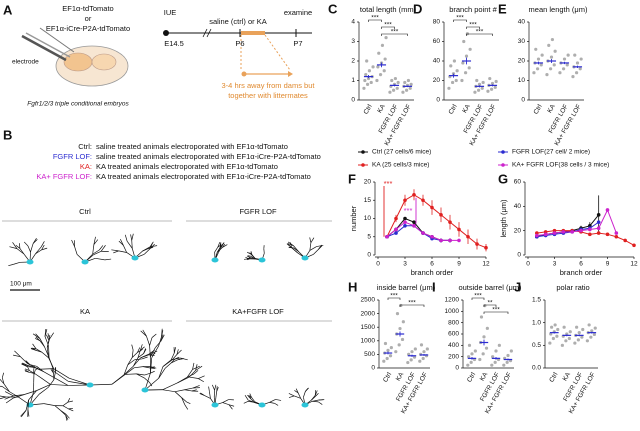 Image resolution: width=640 pixels, height=431 pixels. I want to click on x-tick-label: 0, so click(378, 264).